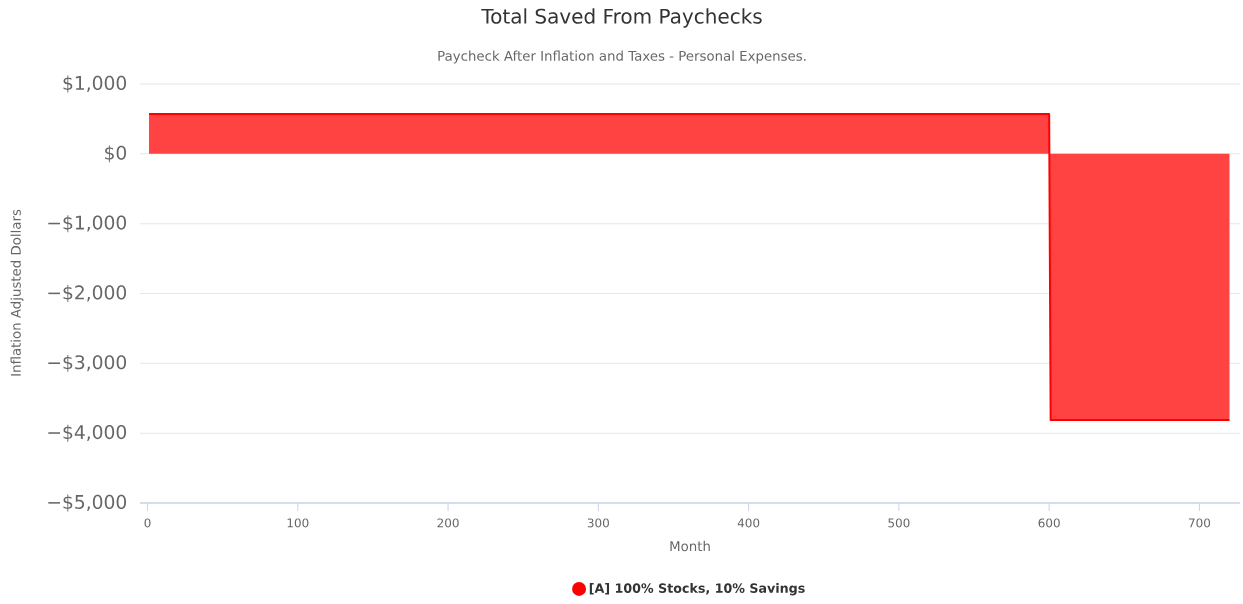  Describe the element at coordinates (147, 523) in the screenshot. I see `x-tick-label: 0` at that location.